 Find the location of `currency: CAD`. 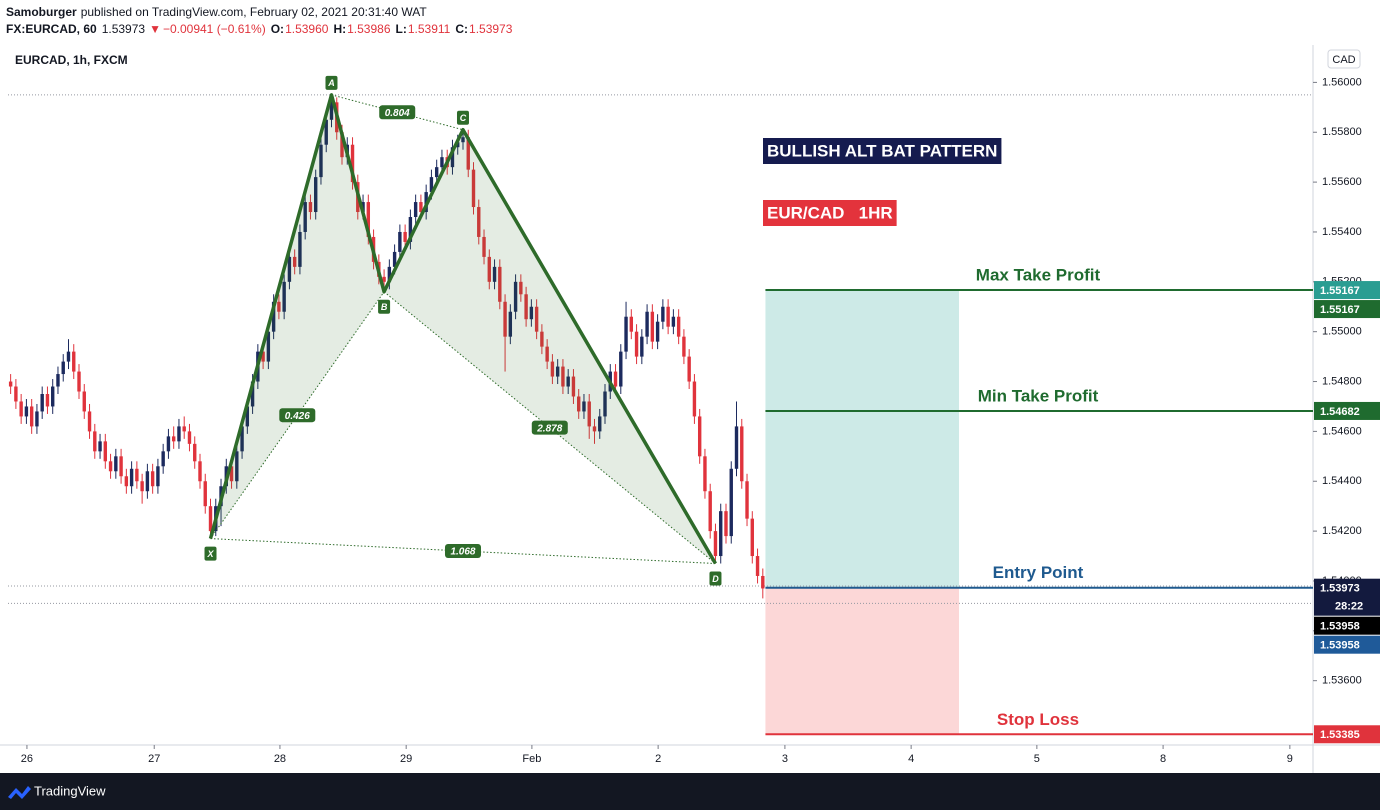

currency: CAD is located at coordinates (1343, 60).